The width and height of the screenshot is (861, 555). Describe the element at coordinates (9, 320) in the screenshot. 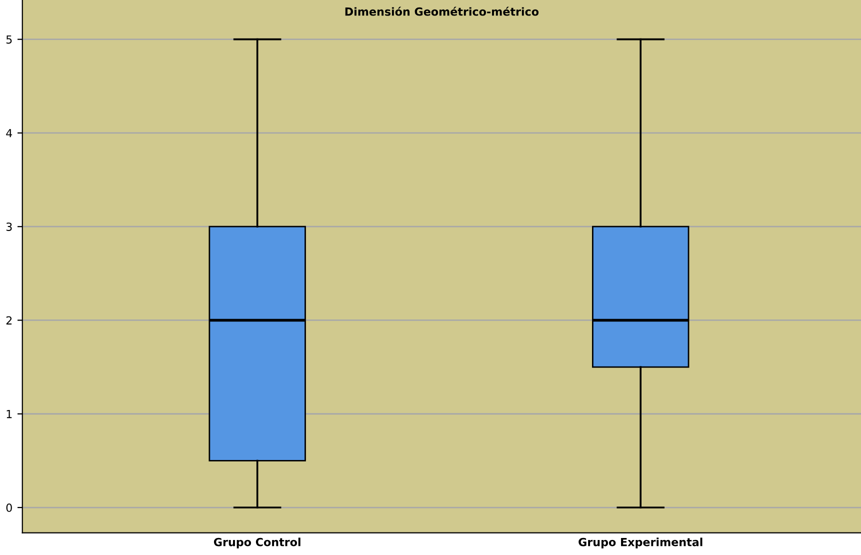

I see `y-tick-label: 2` at that location.